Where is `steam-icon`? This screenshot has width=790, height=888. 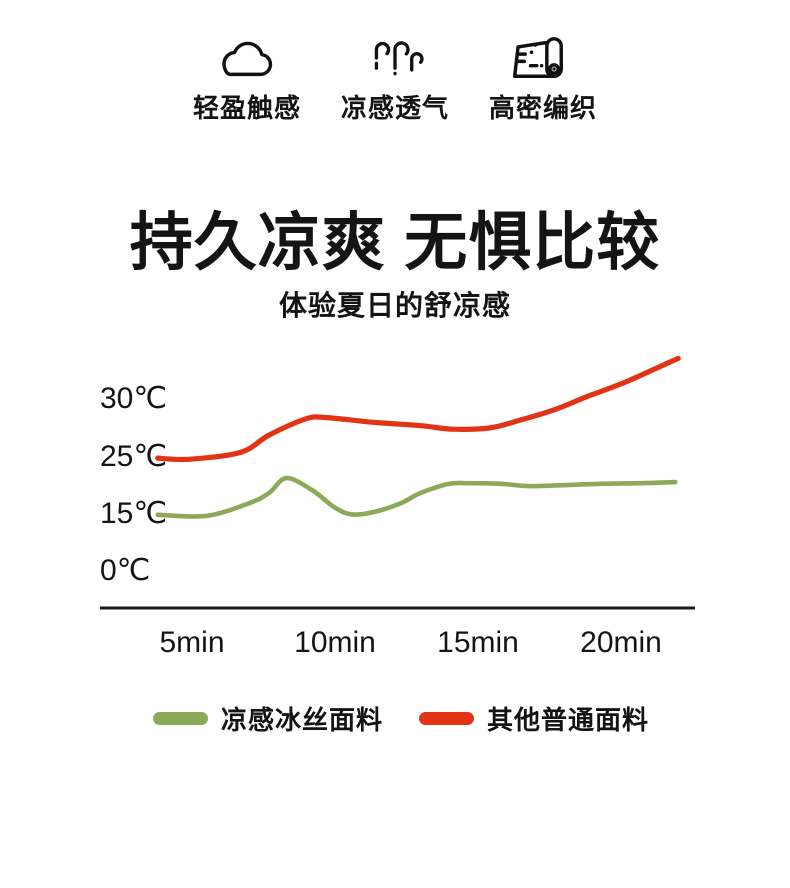
steam-icon is located at coordinates (395, 55).